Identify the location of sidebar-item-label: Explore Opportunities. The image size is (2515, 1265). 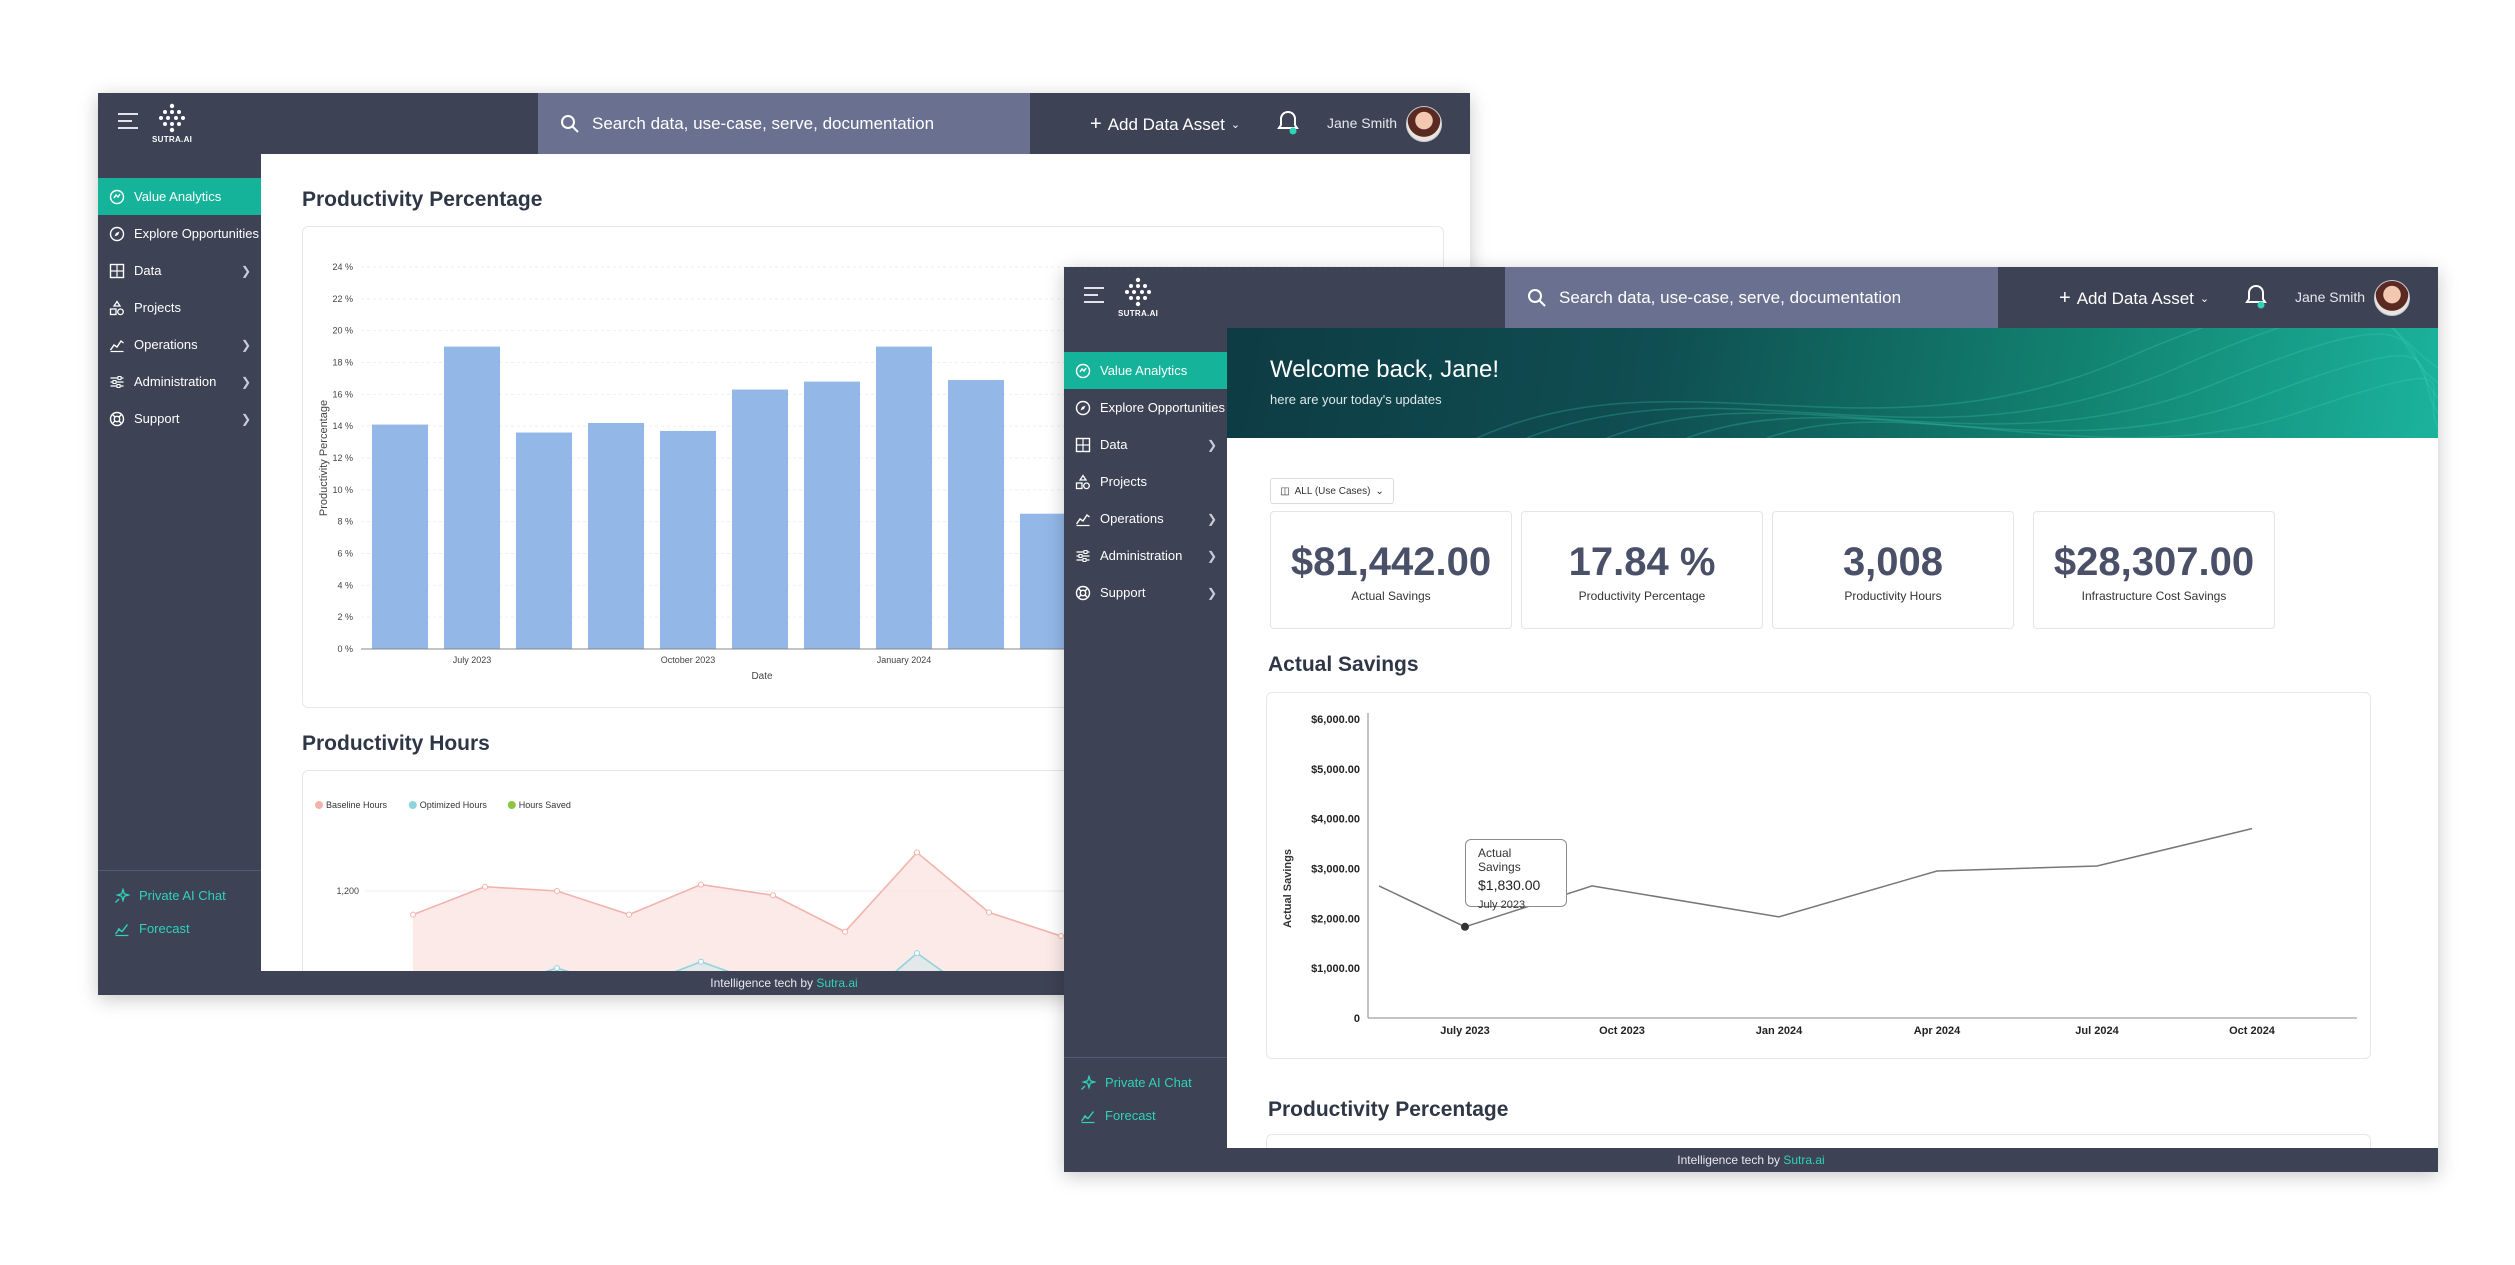
(197, 233).